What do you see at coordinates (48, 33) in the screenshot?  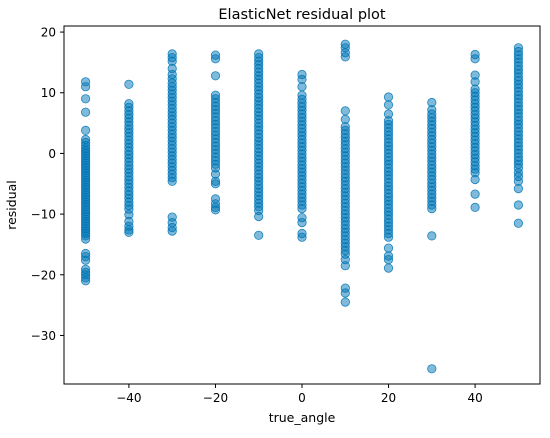 I see `y-tick-label: 20` at bounding box center [48, 33].